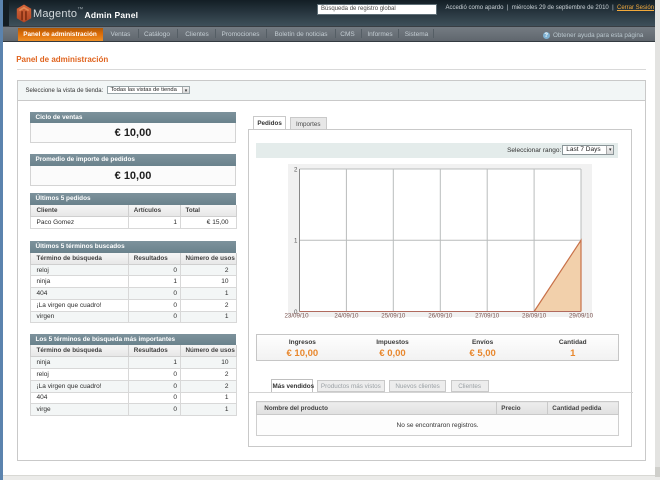 This screenshot has width=660, height=480. What do you see at coordinates (296, 312) in the screenshot?
I see `svg-text: 0` at bounding box center [296, 312].